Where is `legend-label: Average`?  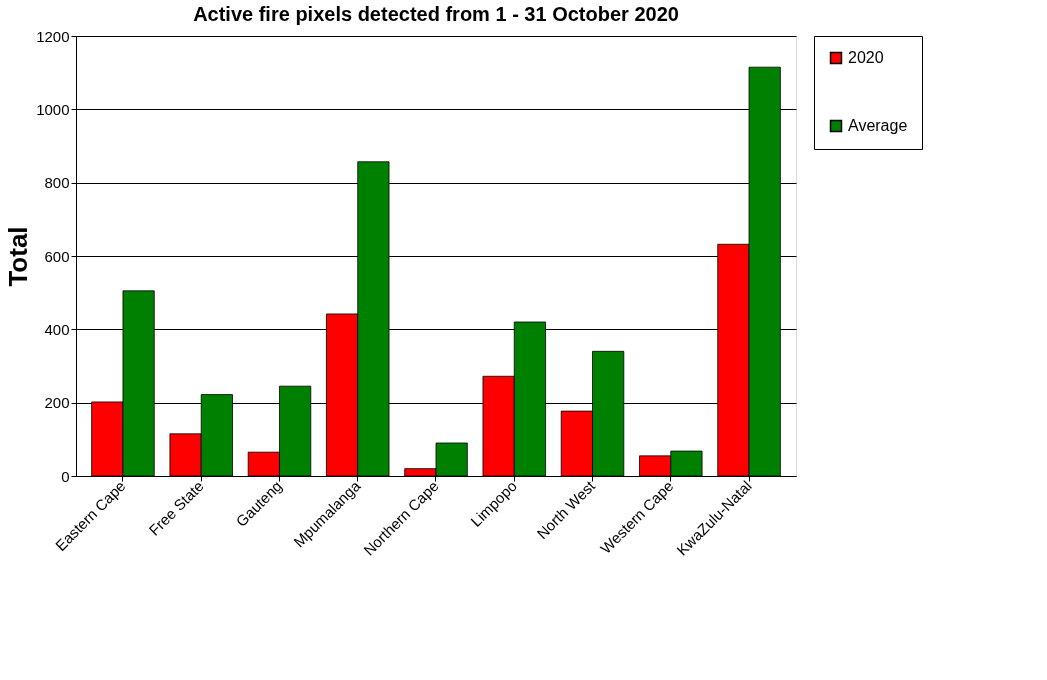
legend-label: Average is located at coordinates (878, 125).